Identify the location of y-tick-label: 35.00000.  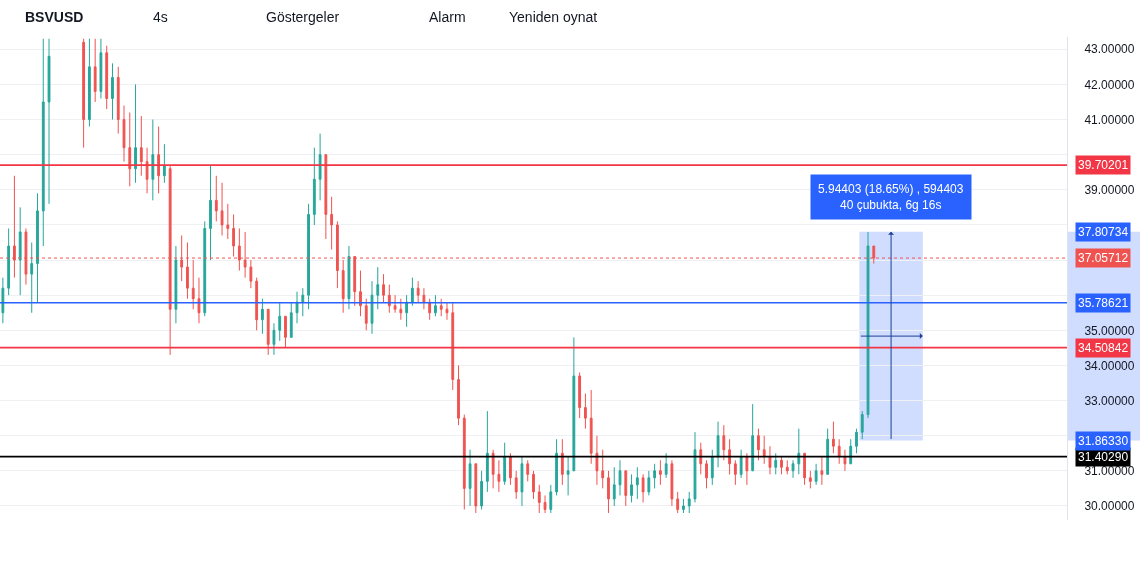
(1109, 330).